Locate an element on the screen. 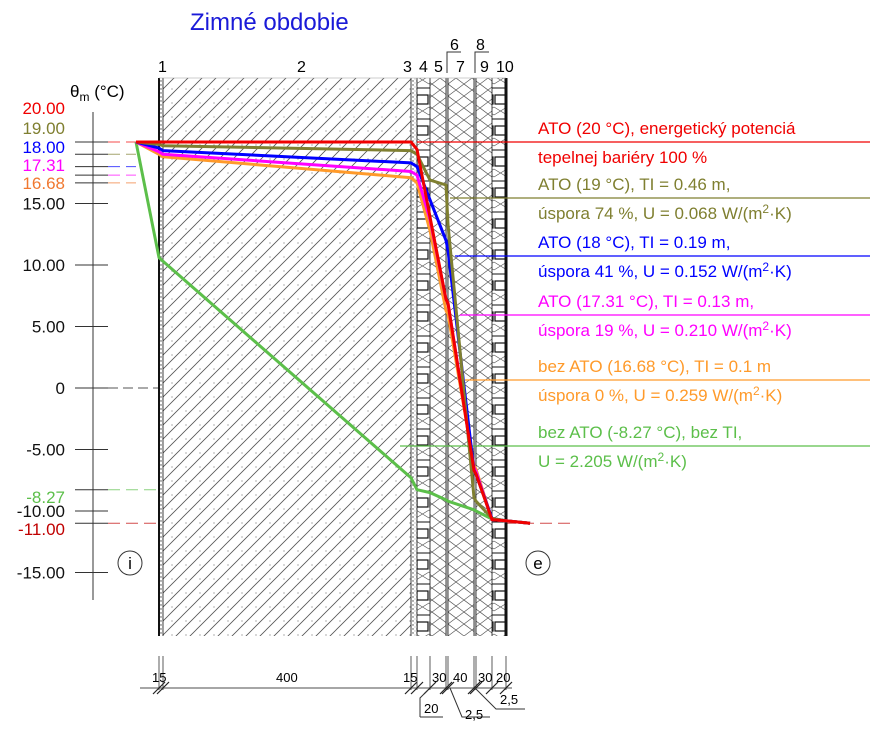  highlight-value-label: -11.00 is located at coordinates (41, 529).